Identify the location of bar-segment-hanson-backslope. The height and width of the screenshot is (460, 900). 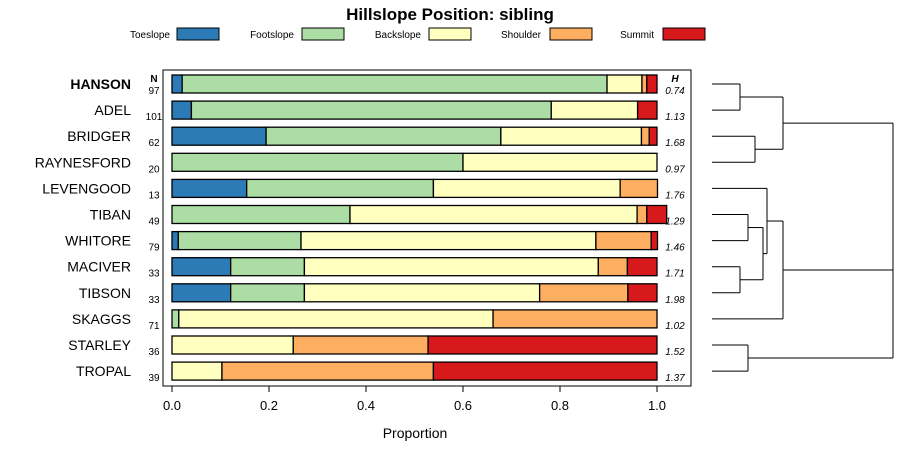
(624, 84).